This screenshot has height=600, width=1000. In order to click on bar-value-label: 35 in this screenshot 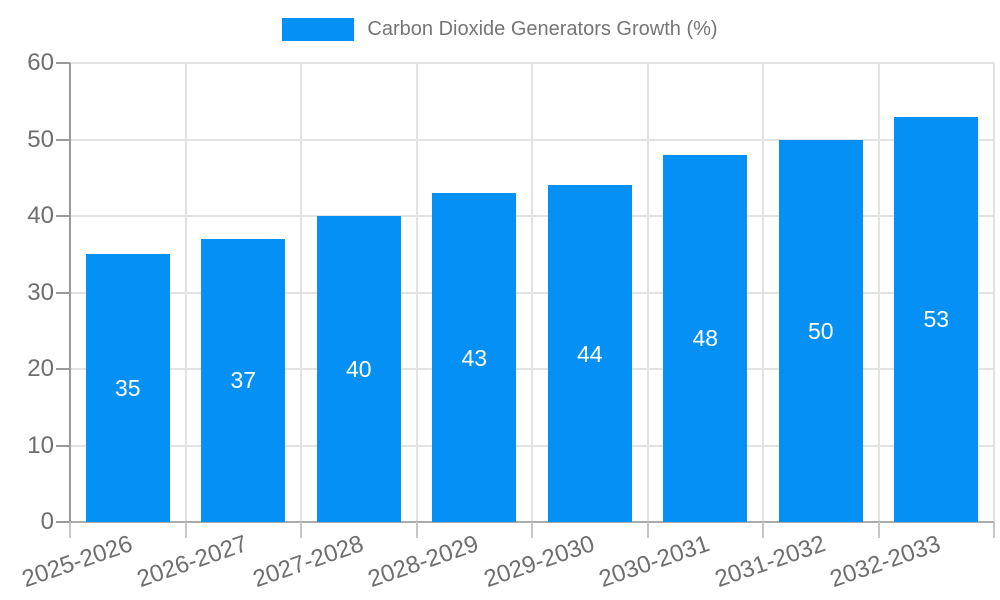, I will do `click(127, 388)`.